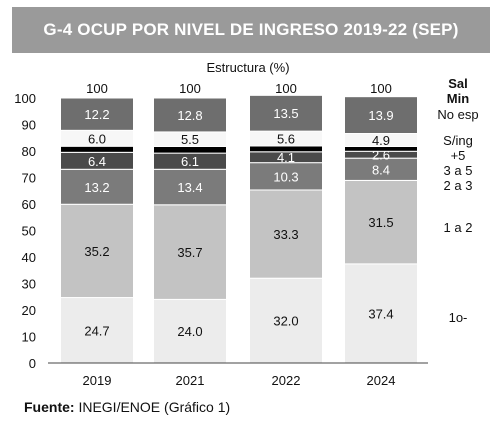 This screenshot has width=500, height=428. I want to click on legend-label: 2 a 3, so click(458, 185).